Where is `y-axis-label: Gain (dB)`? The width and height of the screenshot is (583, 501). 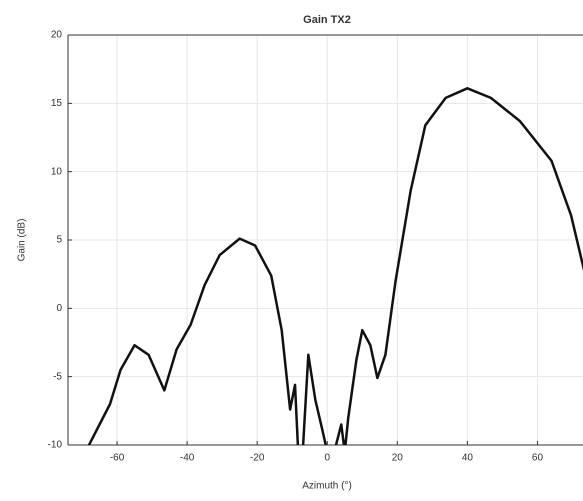 y-axis-label: Gain (dB) is located at coordinates (22, 240).